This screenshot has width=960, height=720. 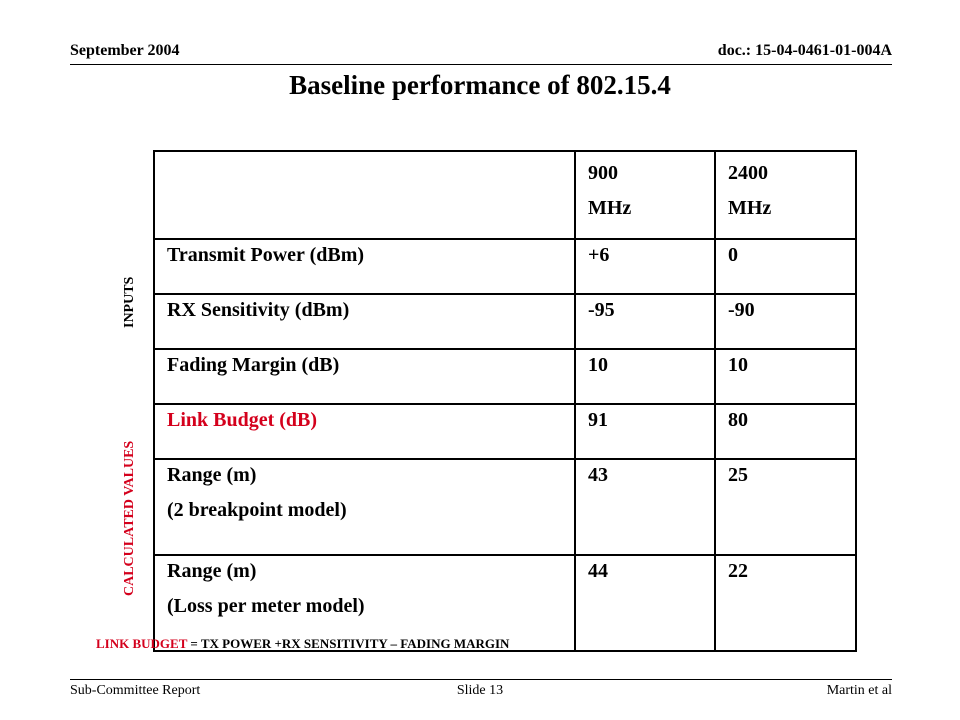 What do you see at coordinates (859, 690) in the screenshot?
I see `footer-author: Martin et al` at bounding box center [859, 690].